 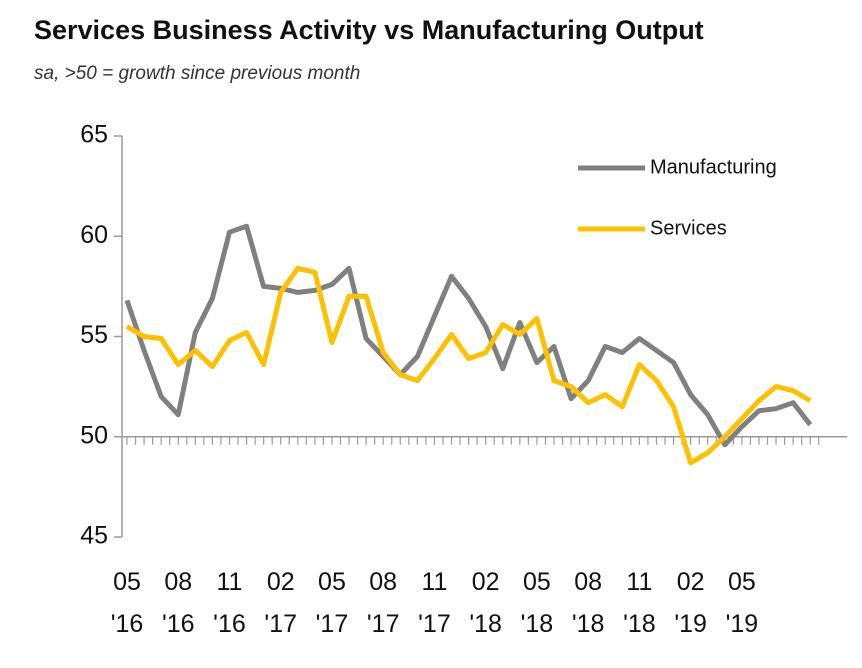 I want to click on legend-label: Services, so click(x=688, y=228).